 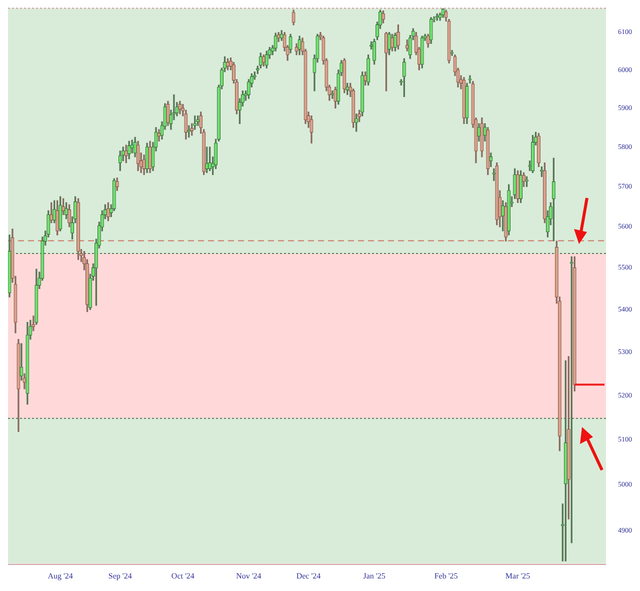 What do you see at coordinates (308, 575) in the screenshot?
I see `x-tick-label: Dec '24` at bounding box center [308, 575].